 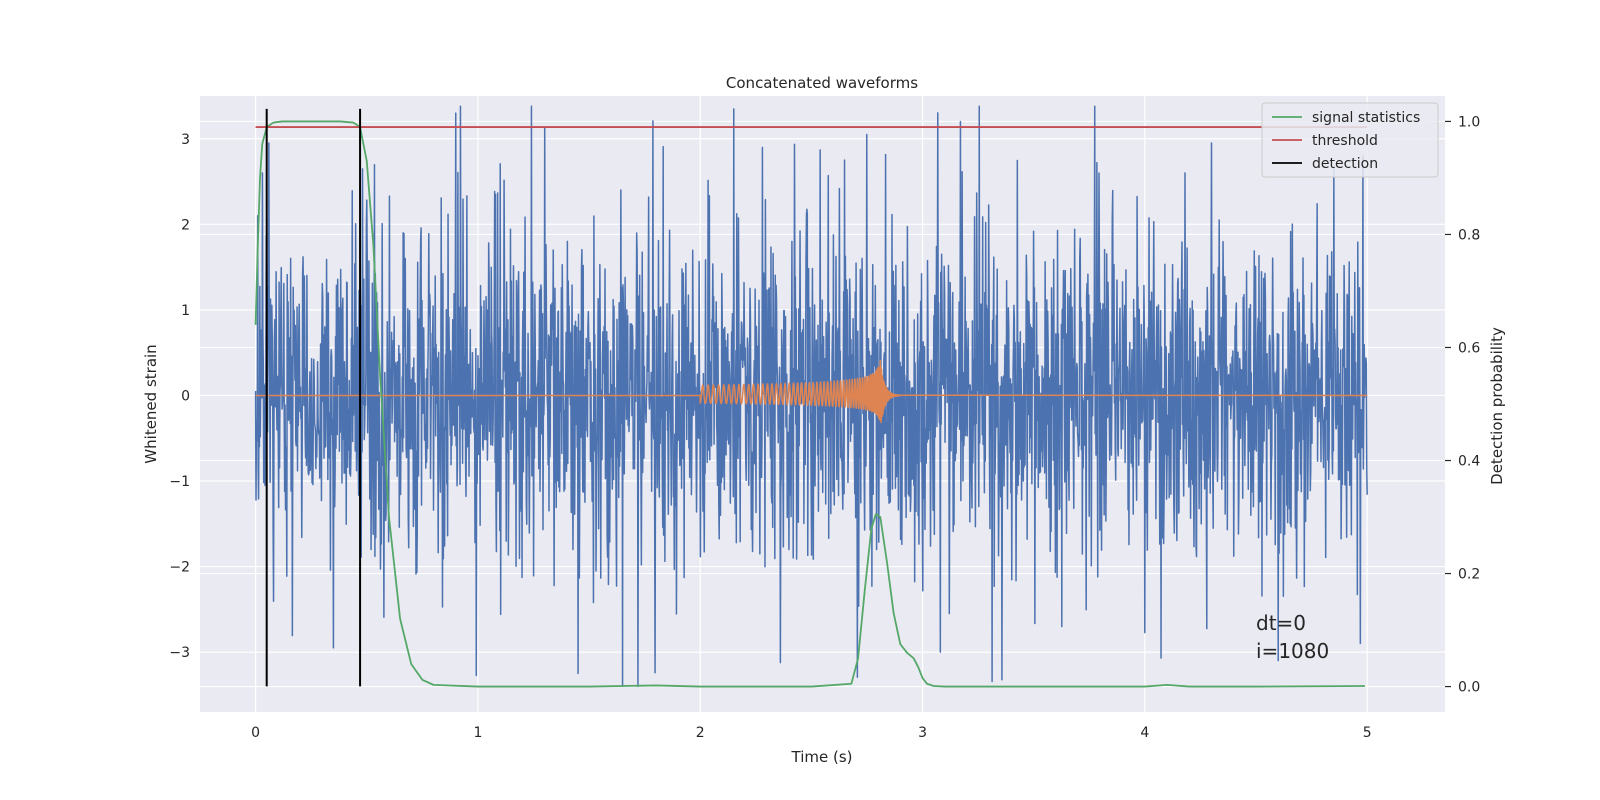 I want to click on x-tick-label-1: 1, so click(x=477, y=733).